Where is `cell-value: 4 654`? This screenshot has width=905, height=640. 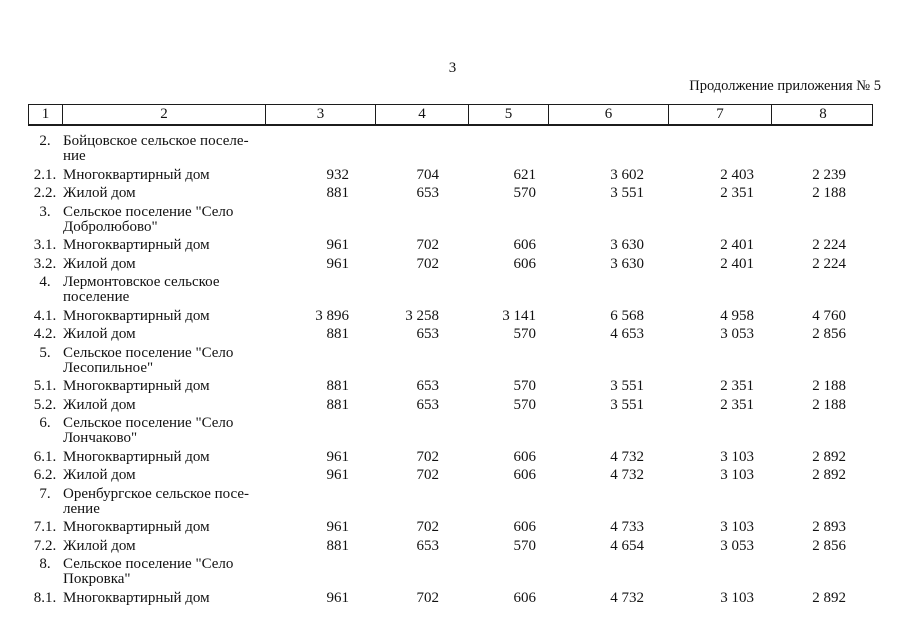
cell-value: 4 654 is located at coordinates (627, 545).